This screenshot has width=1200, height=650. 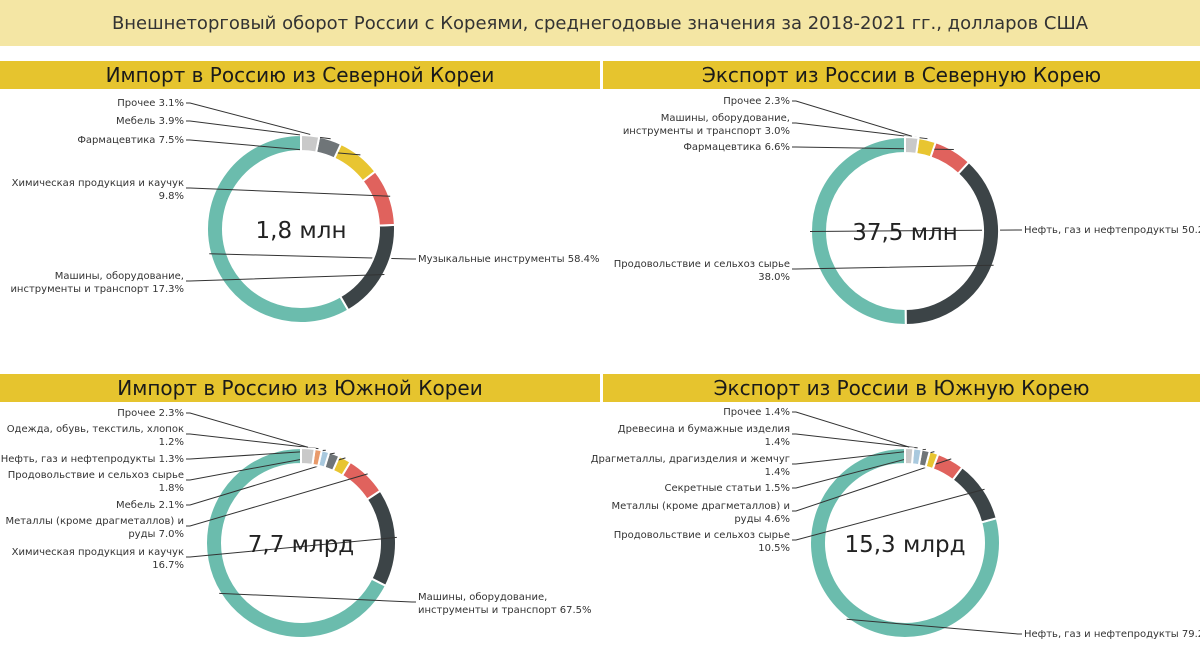 I want to click on center-total: 15,3 млрд, so click(x=904, y=545).